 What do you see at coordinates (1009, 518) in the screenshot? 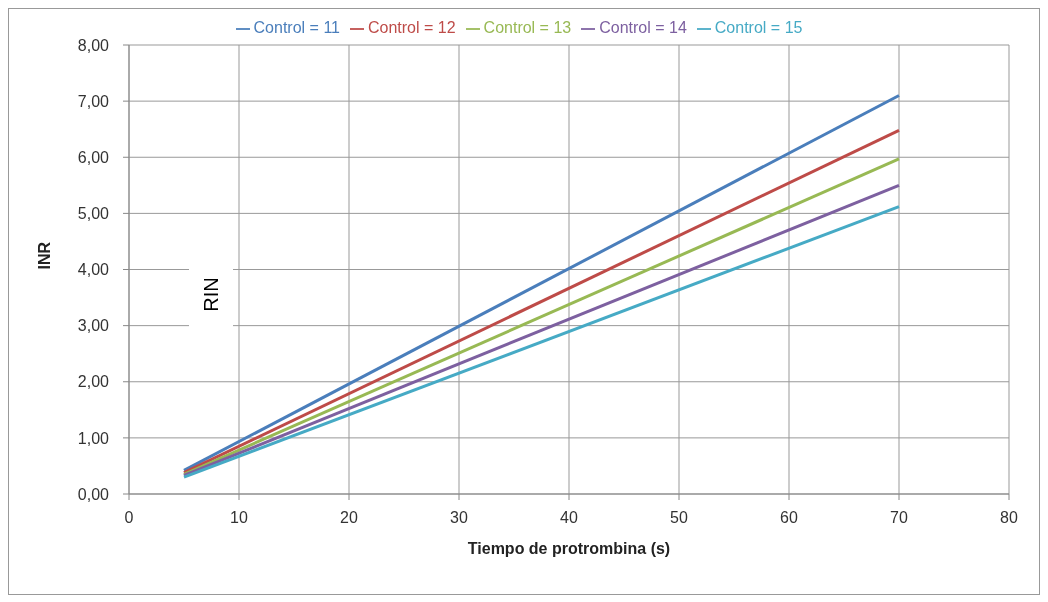
I see `x-tick-label: 80` at bounding box center [1009, 518].